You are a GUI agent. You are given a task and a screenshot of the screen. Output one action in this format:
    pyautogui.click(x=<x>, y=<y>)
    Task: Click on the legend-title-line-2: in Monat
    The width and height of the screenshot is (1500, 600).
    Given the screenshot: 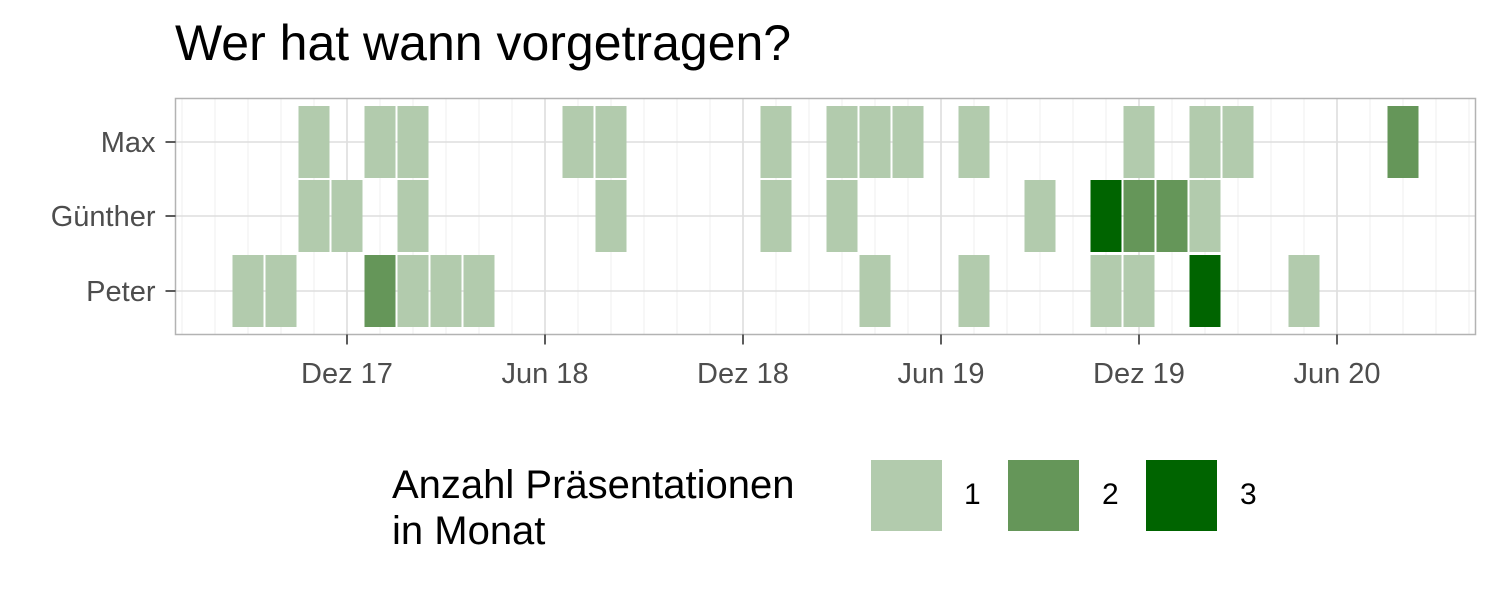 What is the action you would take?
    pyautogui.click(x=469, y=531)
    